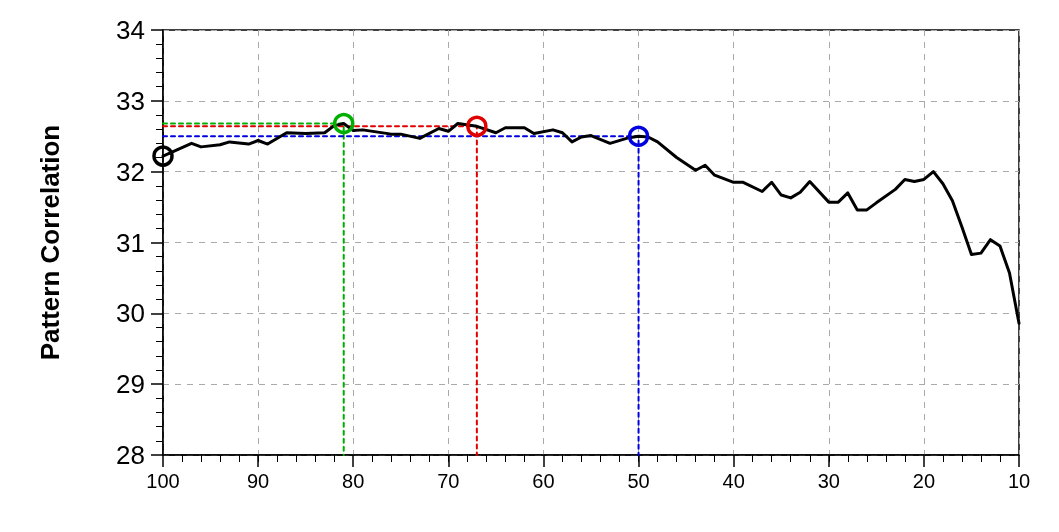 This screenshot has width=1059, height=532. What do you see at coordinates (130, 171) in the screenshot?
I see `y-tick-label: 32` at bounding box center [130, 171].